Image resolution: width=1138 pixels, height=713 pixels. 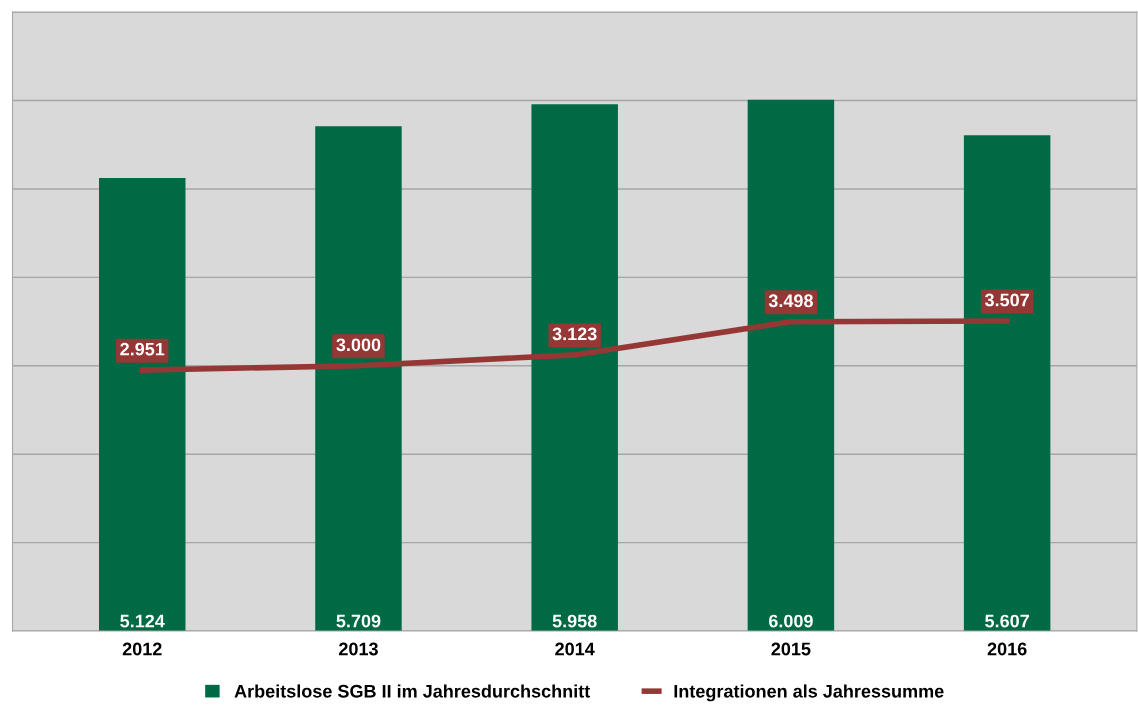 What do you see at coordinates (412, 691) in the screenshot?
I see `legend-label: Arbeitslose SGB II im Jahresdurchschnitt` at bounding box center [412, 691].